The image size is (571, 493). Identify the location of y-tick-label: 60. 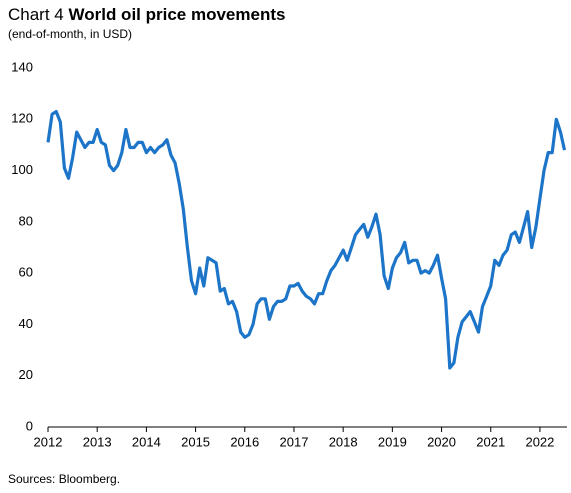
(26, 272).